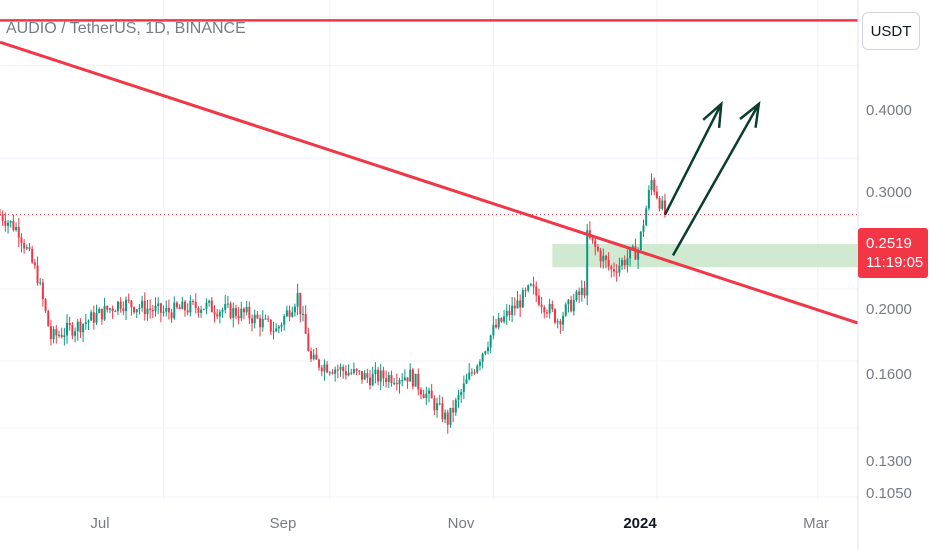 The height and width of the screenshot is (550, 932). What do you see at coordinates (891, 31) in the screenshot?
I see `currency-button: USDT` at bounding box center [891, 31].